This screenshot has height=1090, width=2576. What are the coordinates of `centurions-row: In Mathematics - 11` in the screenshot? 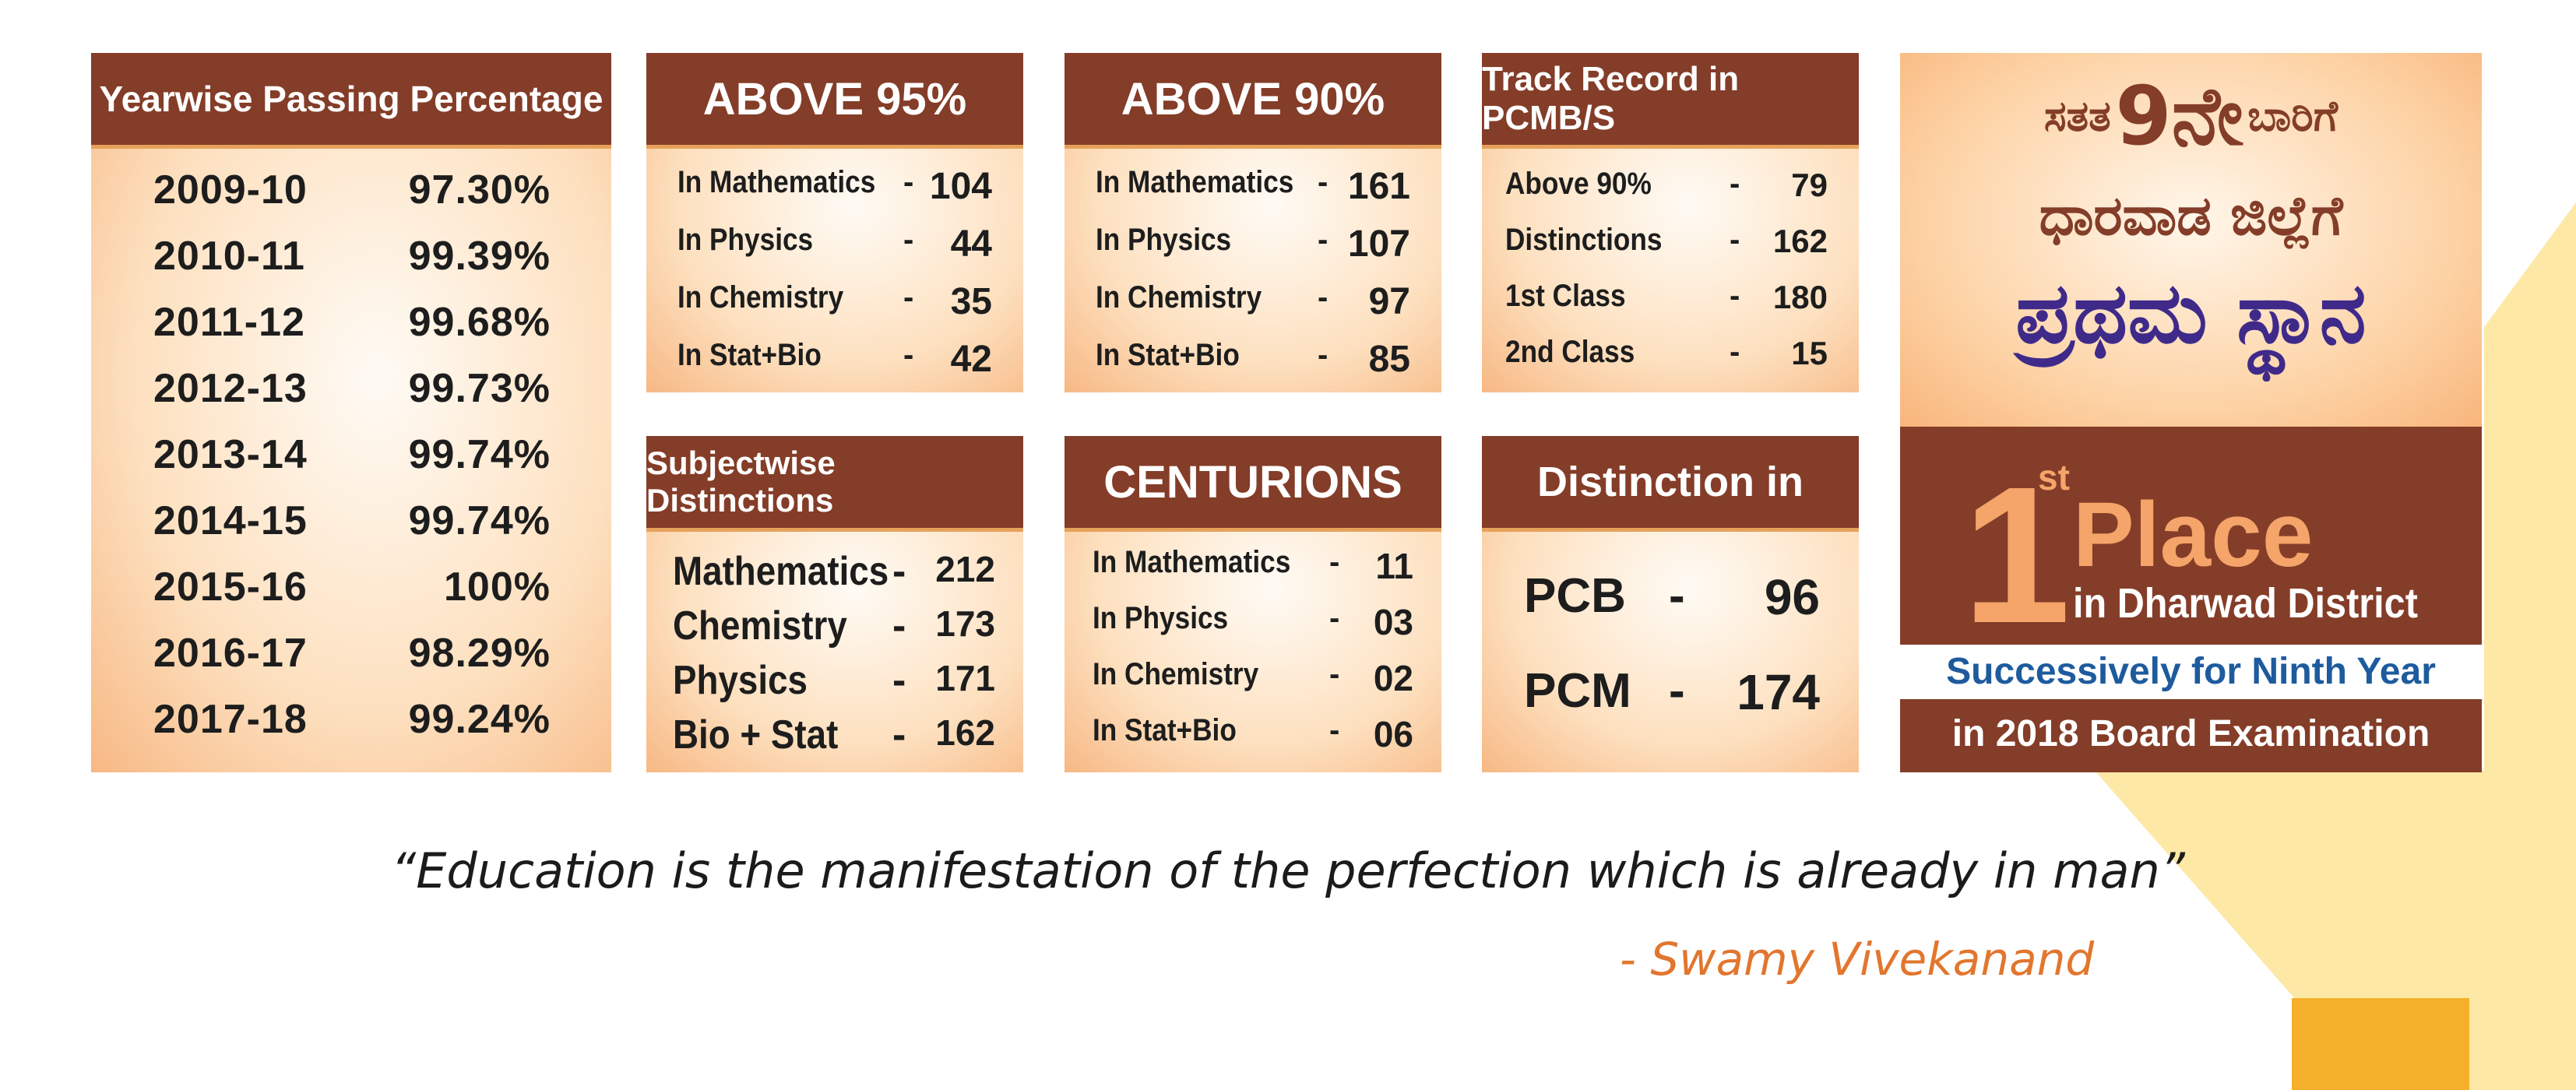 It's located at (1253, 573).